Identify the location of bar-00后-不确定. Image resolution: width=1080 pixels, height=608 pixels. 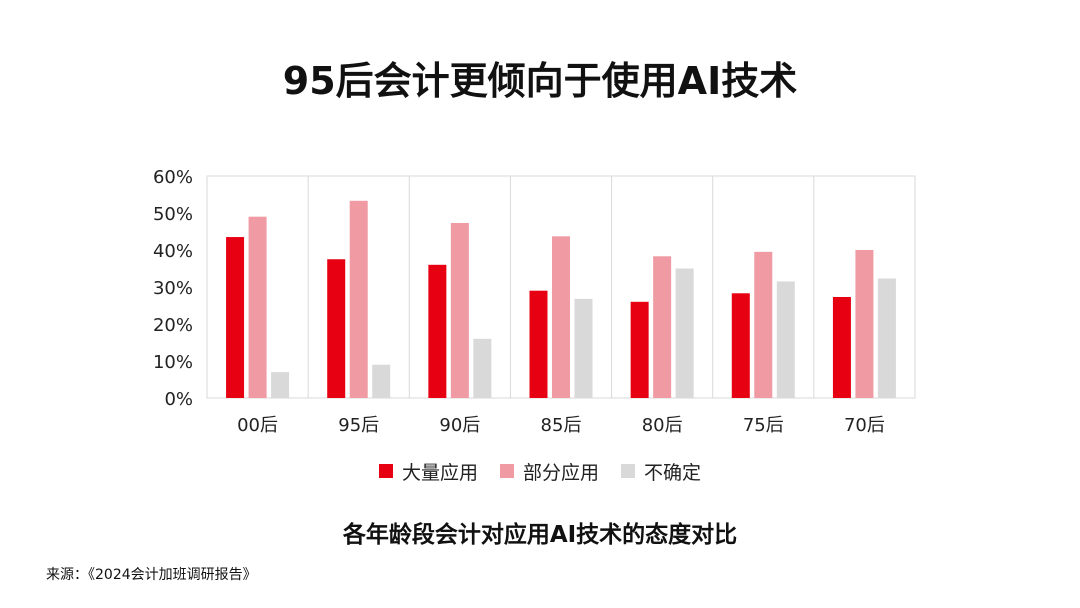
(280, 385).